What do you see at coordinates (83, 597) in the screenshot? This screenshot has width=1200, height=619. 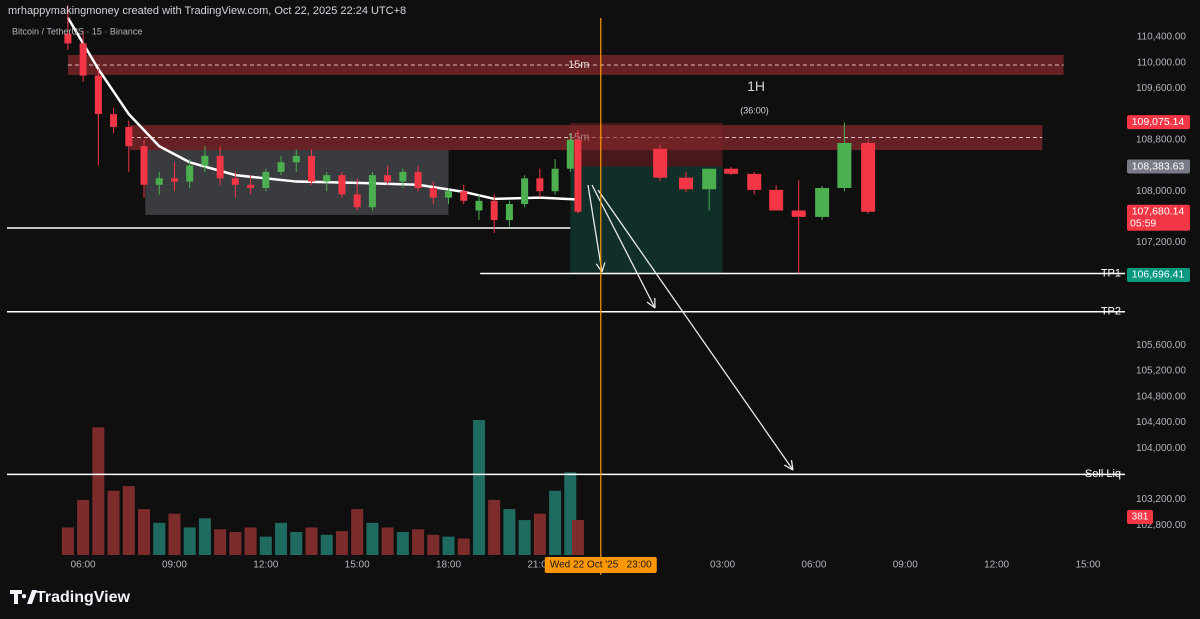 I see `brand: TradingView` at bounding box center [83, 597].